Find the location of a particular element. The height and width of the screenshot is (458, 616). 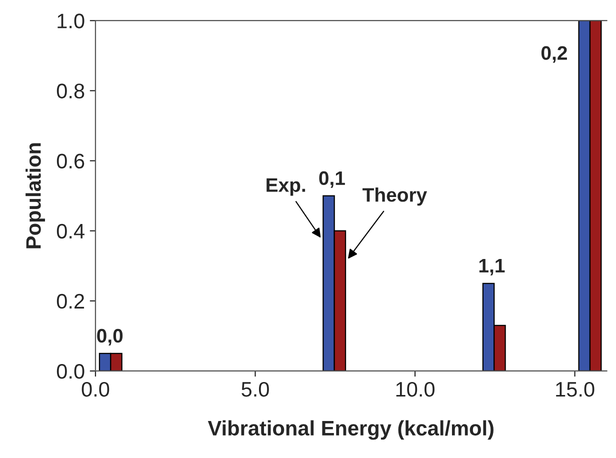

annotation: 0,0 is located at coordinates (110, 337).